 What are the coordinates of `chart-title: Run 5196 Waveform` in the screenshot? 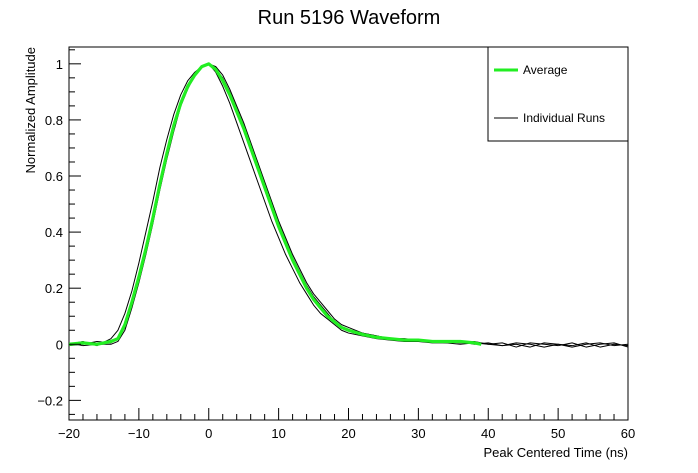 It's located at (349, 18).